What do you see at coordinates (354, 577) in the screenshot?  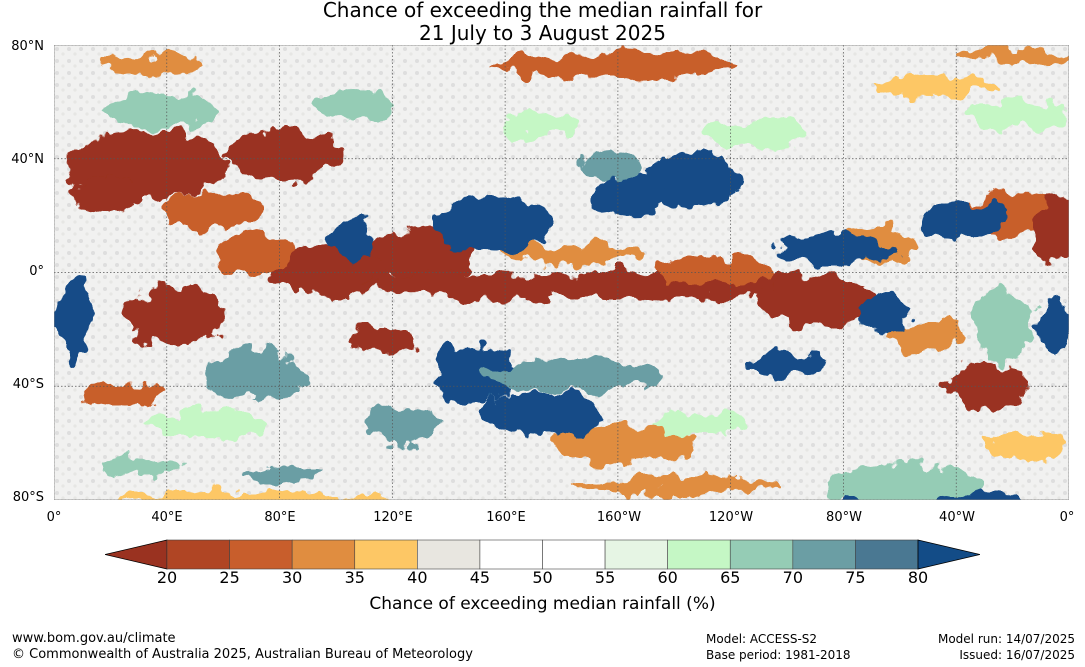 I see `colorbar-tick-label: 35` at bounding box center [354, 577].